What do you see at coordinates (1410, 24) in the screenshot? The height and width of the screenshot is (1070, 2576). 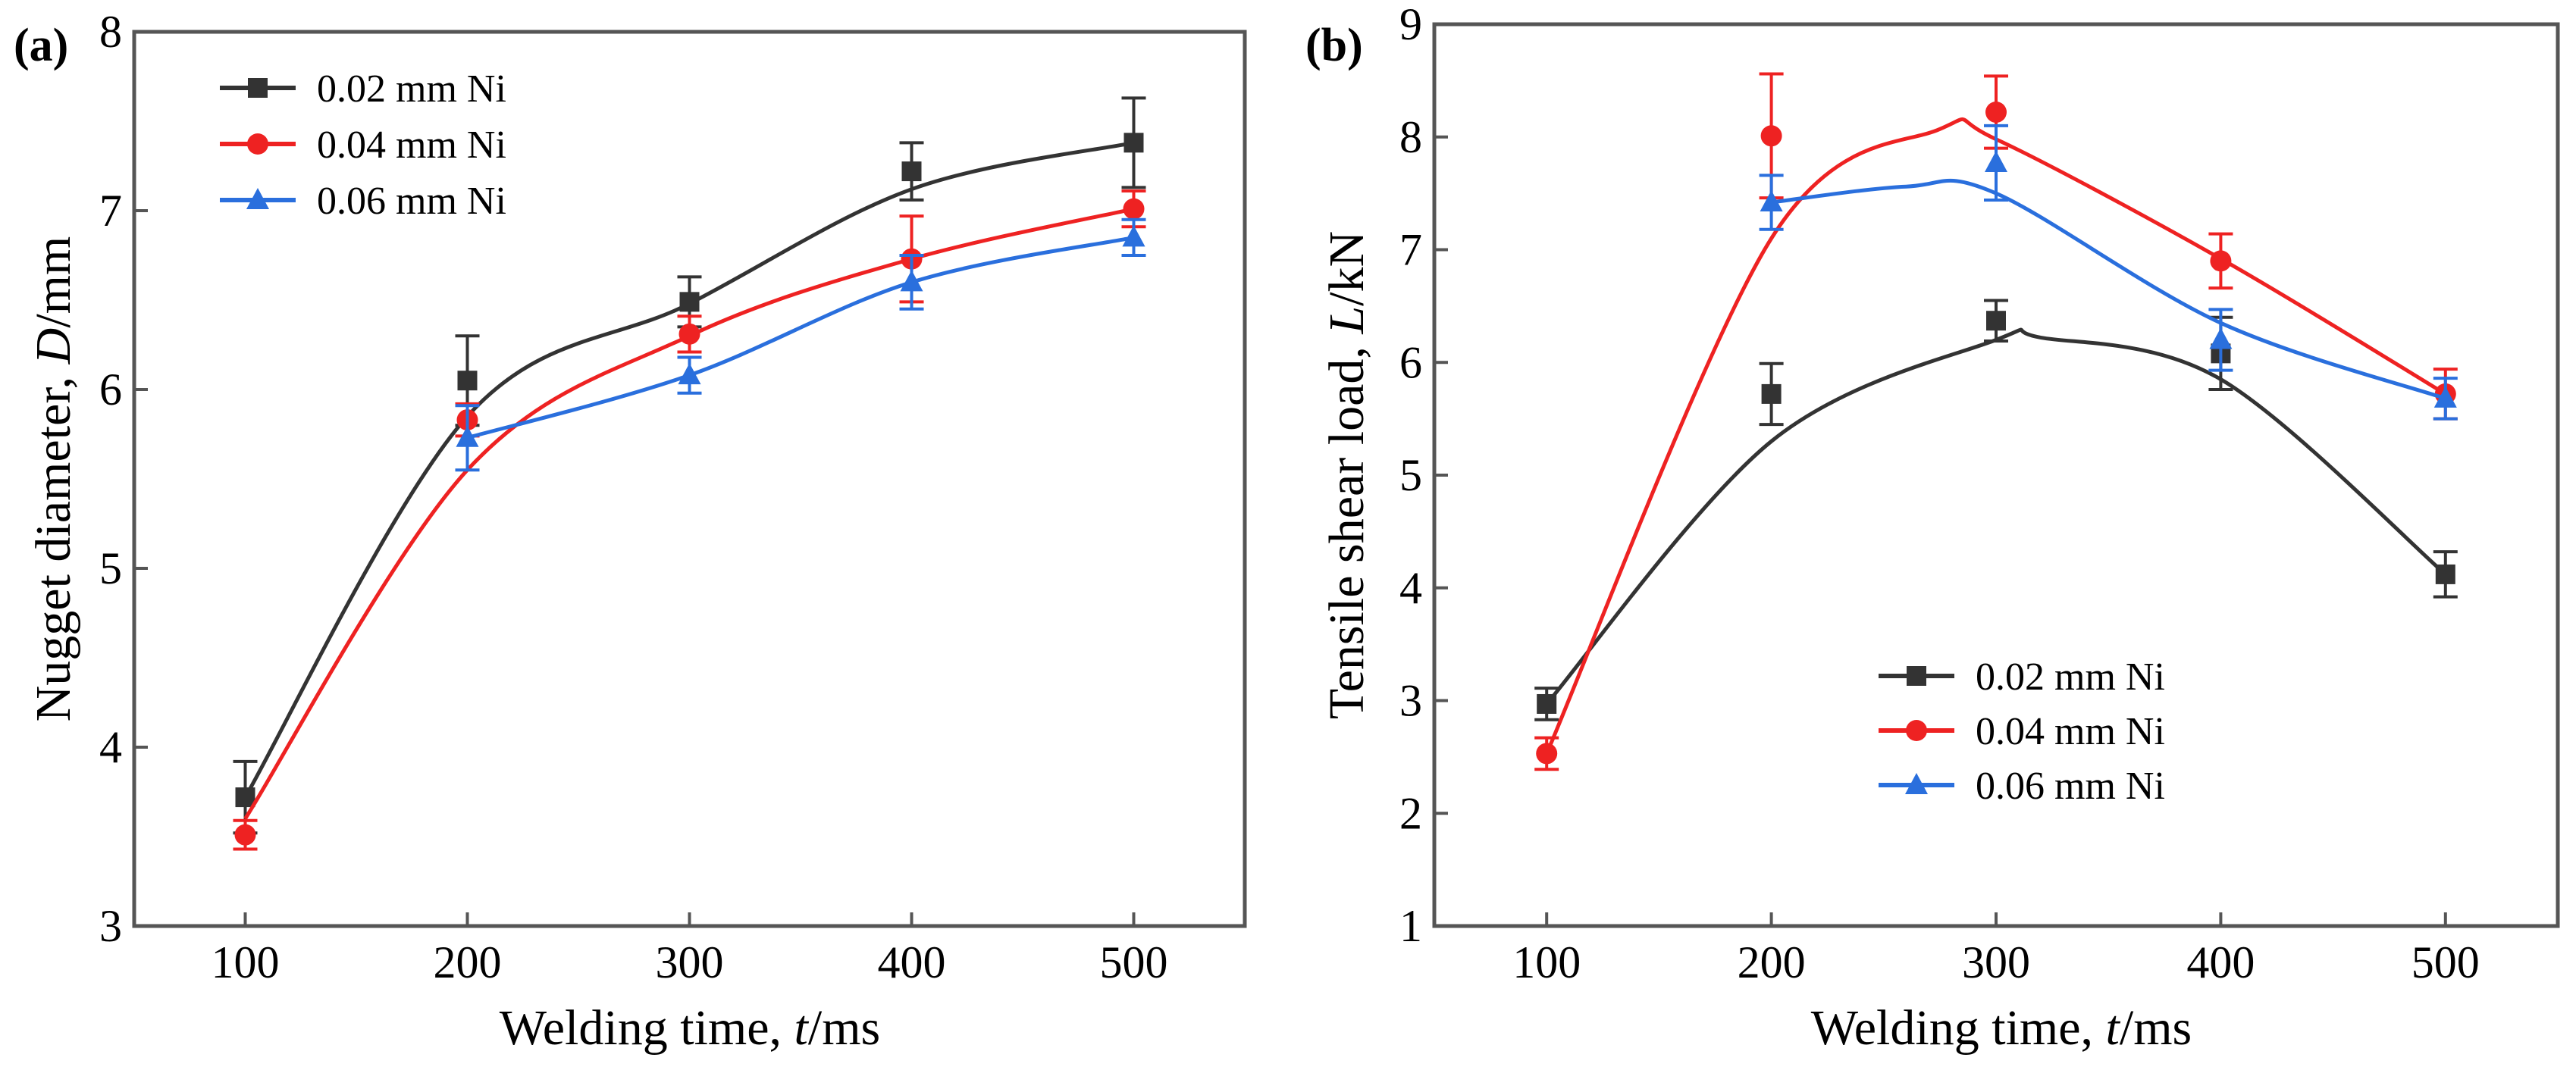 I see `y-tick-label-b-8: 9` at bounding box center [1410, 24].